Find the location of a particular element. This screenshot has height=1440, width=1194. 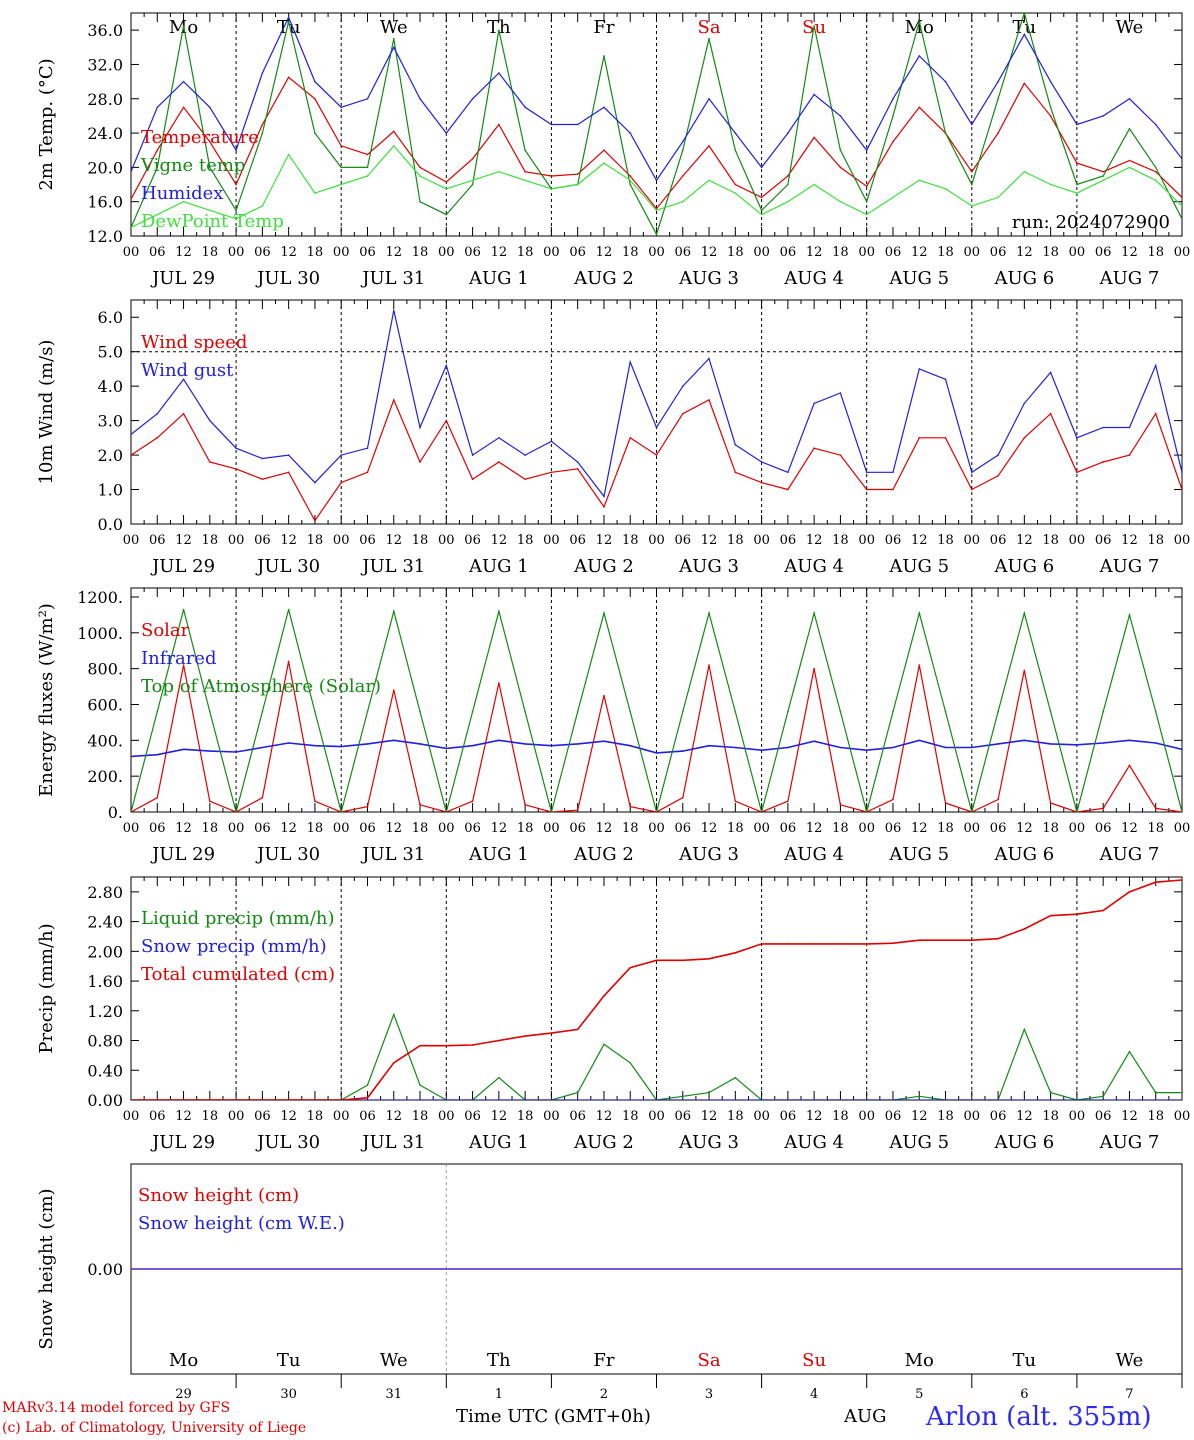

y-tick-label: 0.0 is located at coordinates (110, 524).